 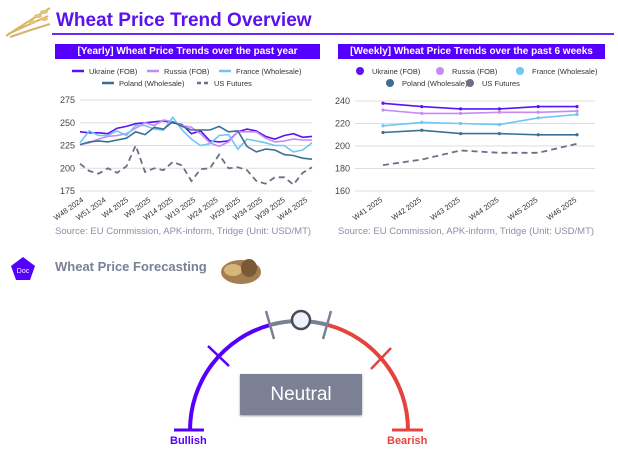 What do you see at coordinates (67, 191) in the screenshot?
I see `y-tick-label: 175` at bounding box center [67, 191].